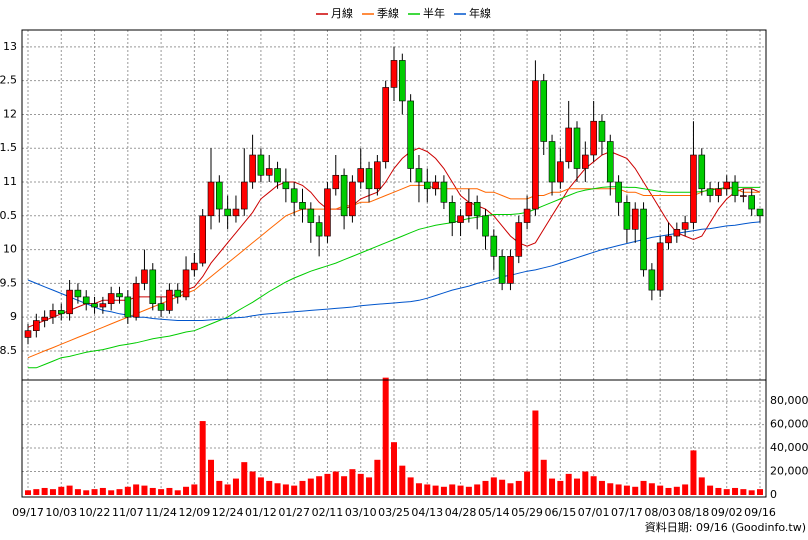 The image size is (808, 540). Describe the element at coordinates (694, 512) in the screenshot. I see `x-tick-label: 08/18` at that location.